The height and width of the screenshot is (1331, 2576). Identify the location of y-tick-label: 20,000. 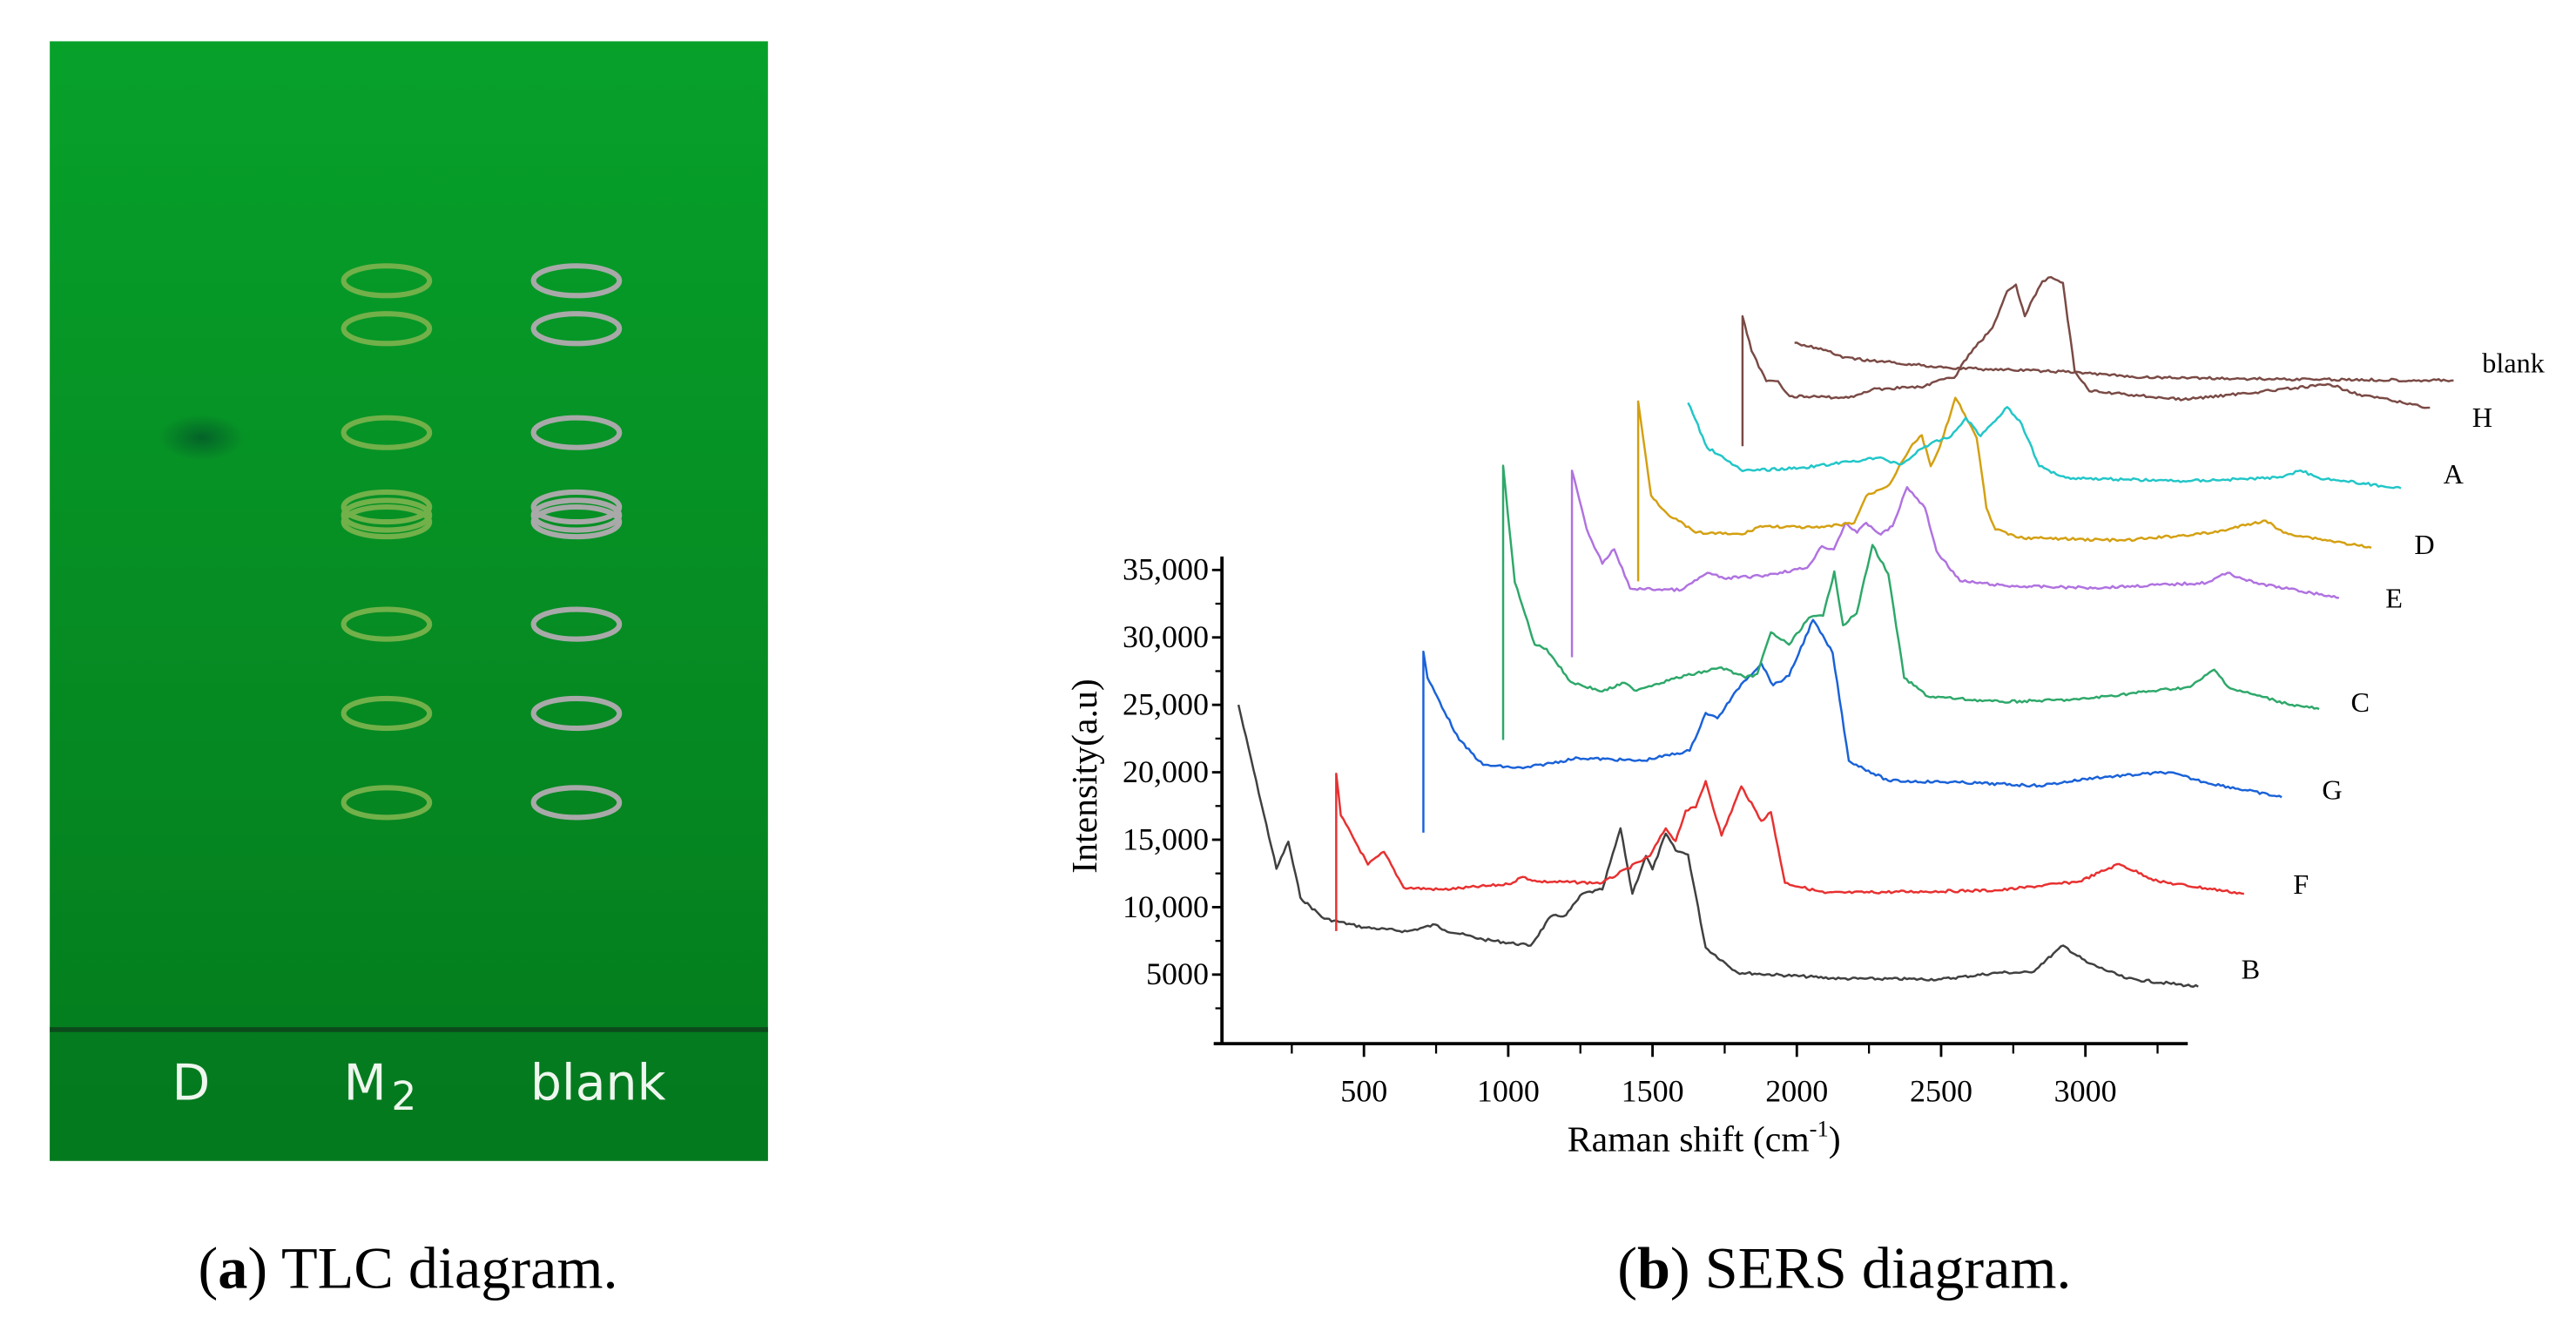
(1166, 771).